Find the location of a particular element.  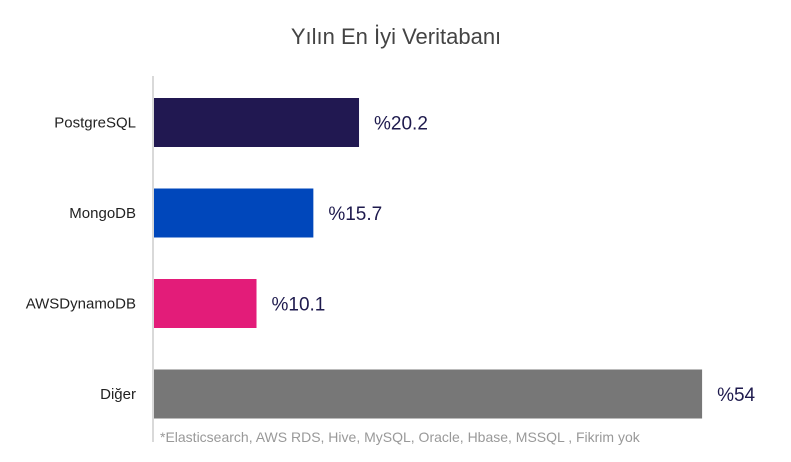

bar-dier is located at coordinates (428, 394).